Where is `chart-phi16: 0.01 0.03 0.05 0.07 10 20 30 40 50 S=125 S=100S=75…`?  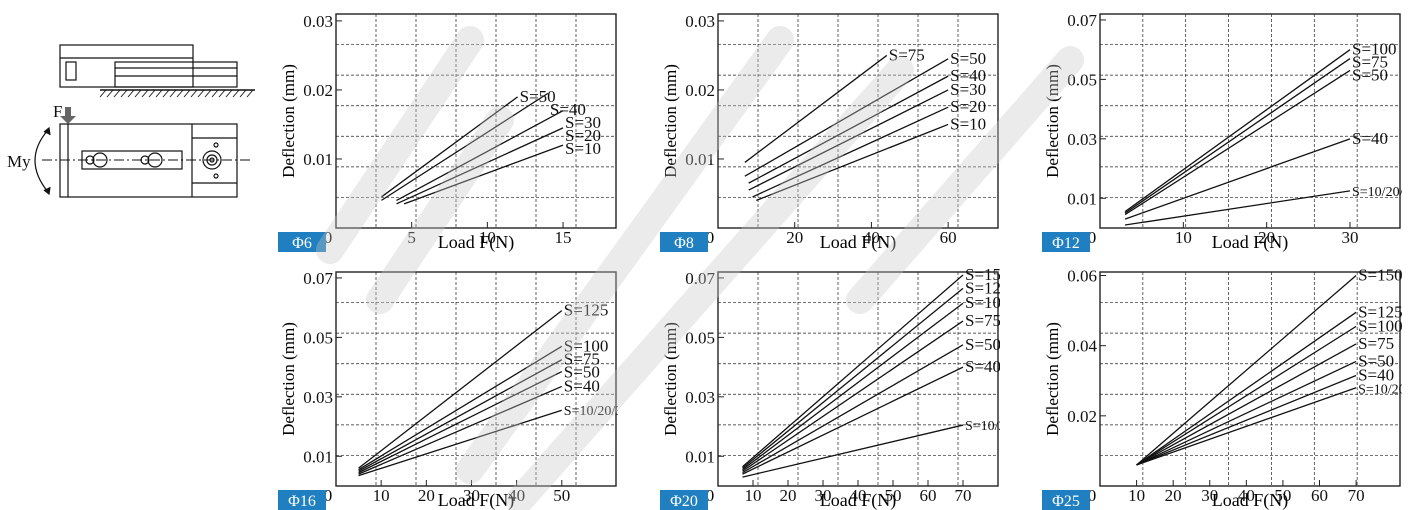 chart-phi16: 0.01 0.03 0.05 0.07 10 20 30 40 50 S=125 S=100S=75… is located at coordinates (448, 389).